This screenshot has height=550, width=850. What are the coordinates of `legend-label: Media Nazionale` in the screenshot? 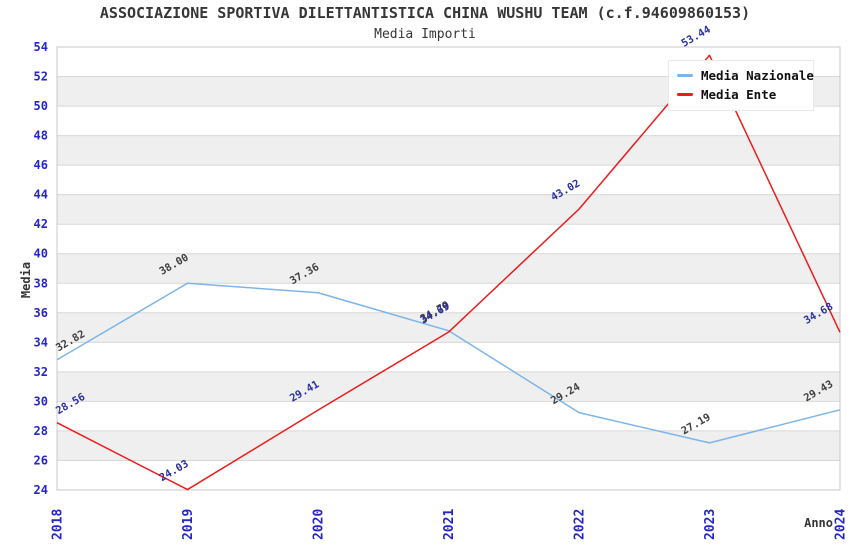 It's located at (757, 75).